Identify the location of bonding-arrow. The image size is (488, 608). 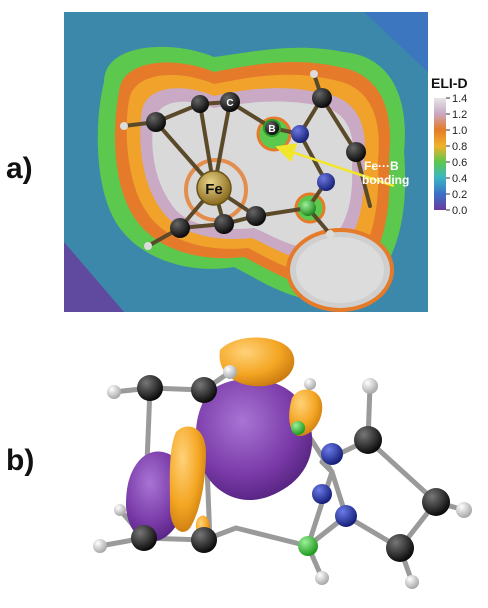
(335, 165).